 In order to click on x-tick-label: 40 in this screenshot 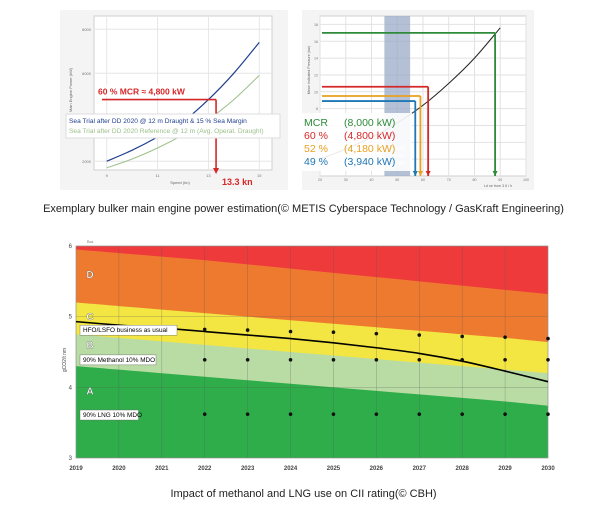, I will do `click(372, 180)`.